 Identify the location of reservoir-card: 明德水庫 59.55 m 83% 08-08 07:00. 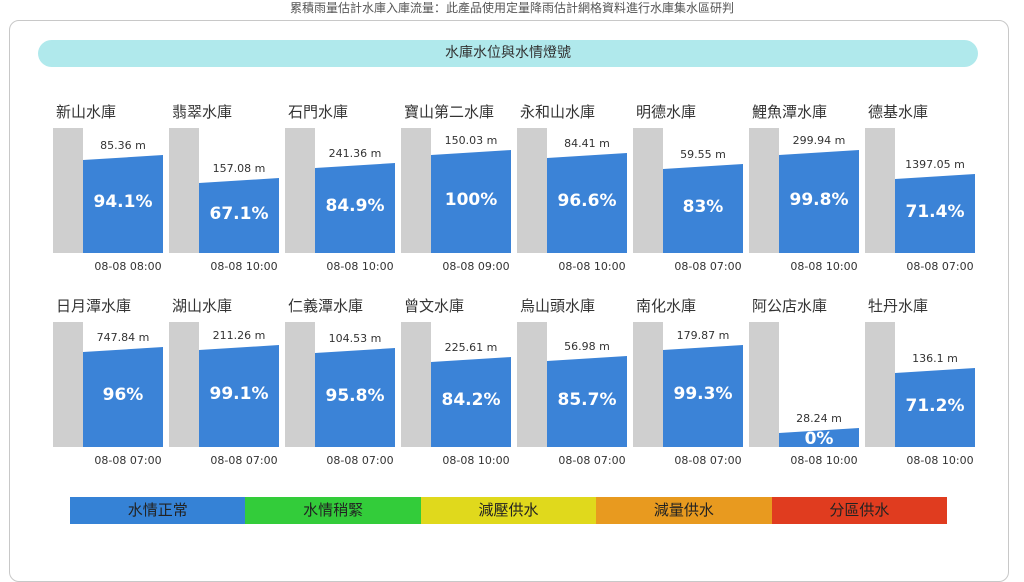
(691, 186).